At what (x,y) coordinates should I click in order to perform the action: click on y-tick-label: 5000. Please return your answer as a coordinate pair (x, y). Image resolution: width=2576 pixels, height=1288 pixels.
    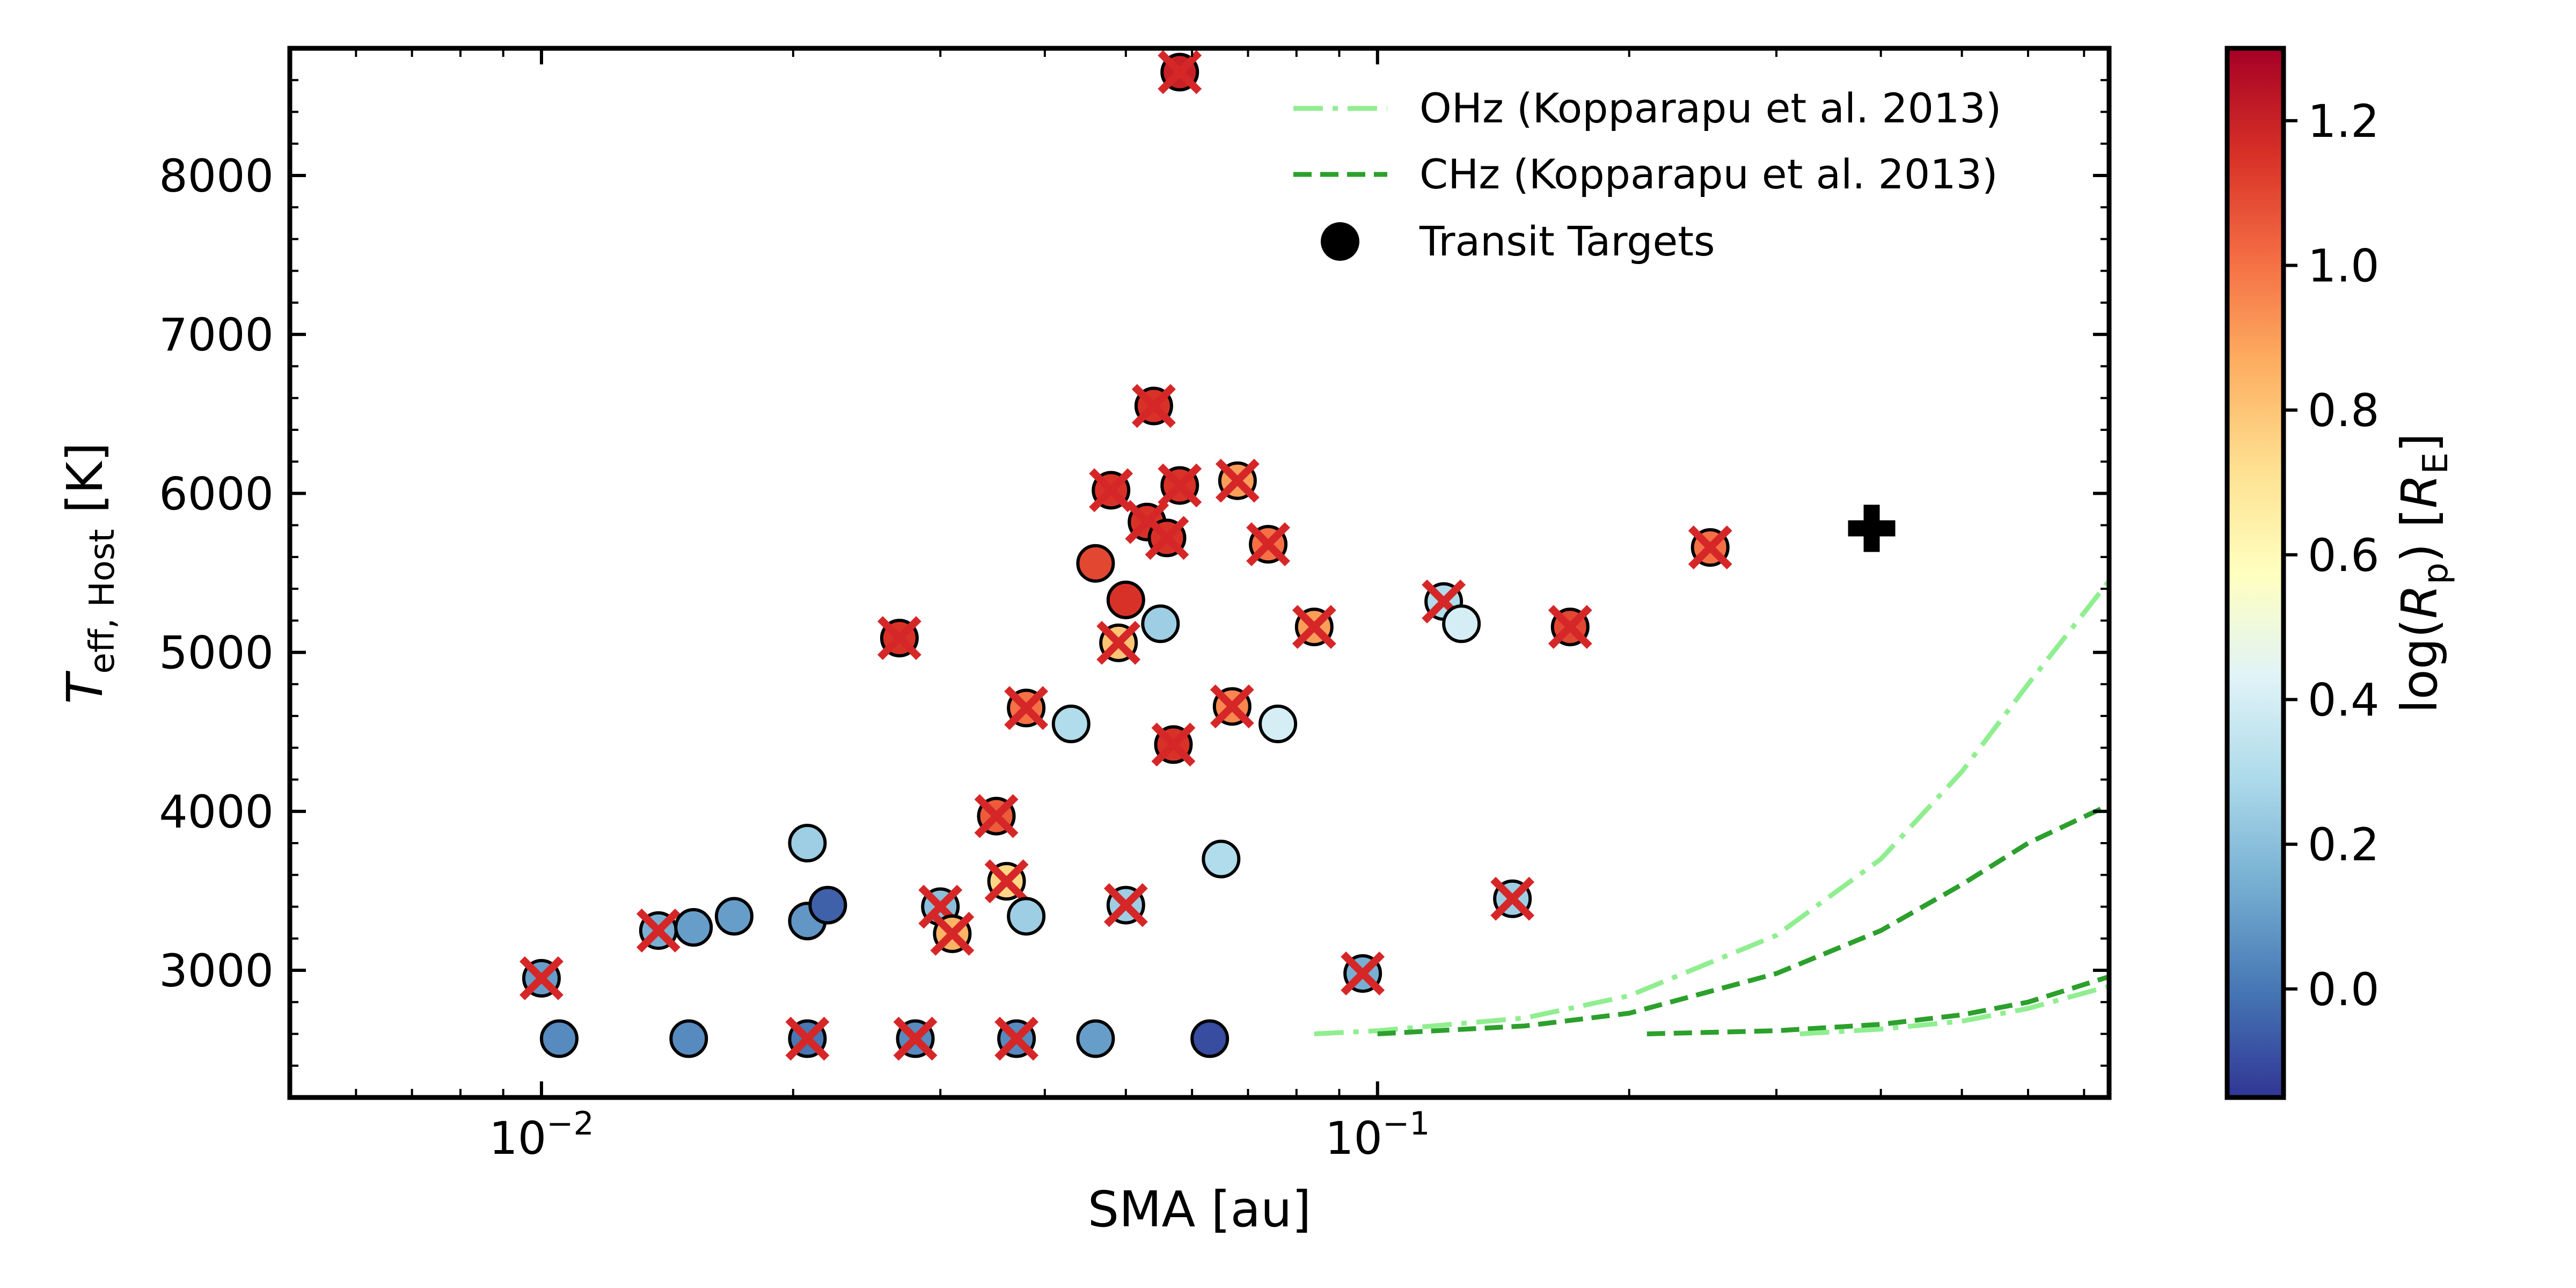
    Looking at the image, I should click on (216, 653).